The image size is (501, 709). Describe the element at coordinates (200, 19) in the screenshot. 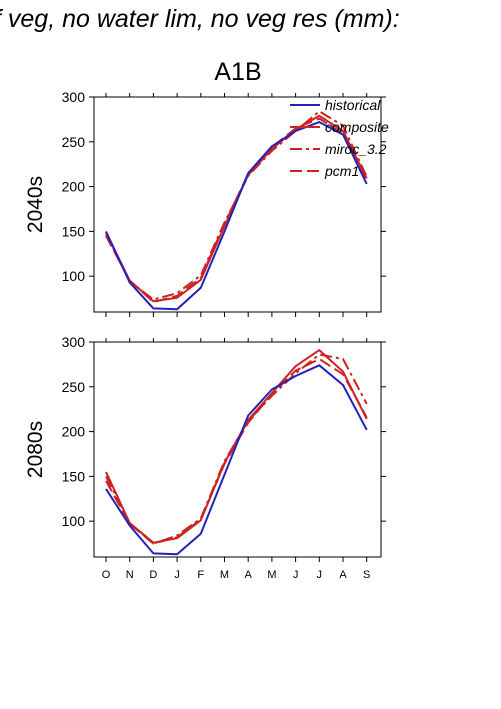

I see `figure-title: f veg, no water lim, no veg res (mm):` at that location.